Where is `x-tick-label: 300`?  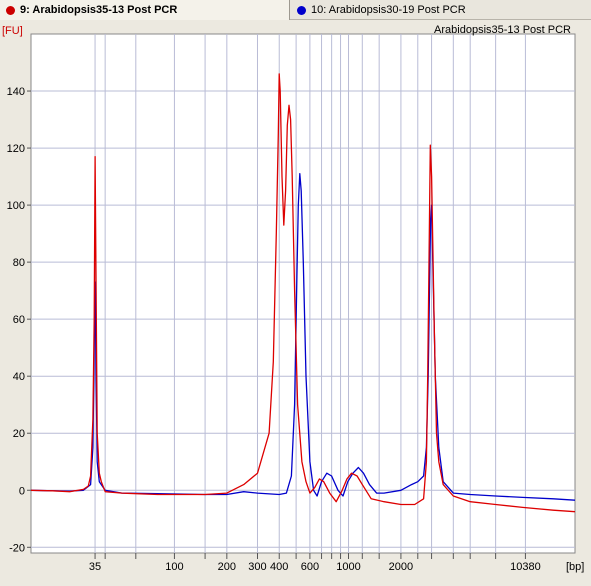
x-tick-label: 300 is located at coordinates (257, 567).